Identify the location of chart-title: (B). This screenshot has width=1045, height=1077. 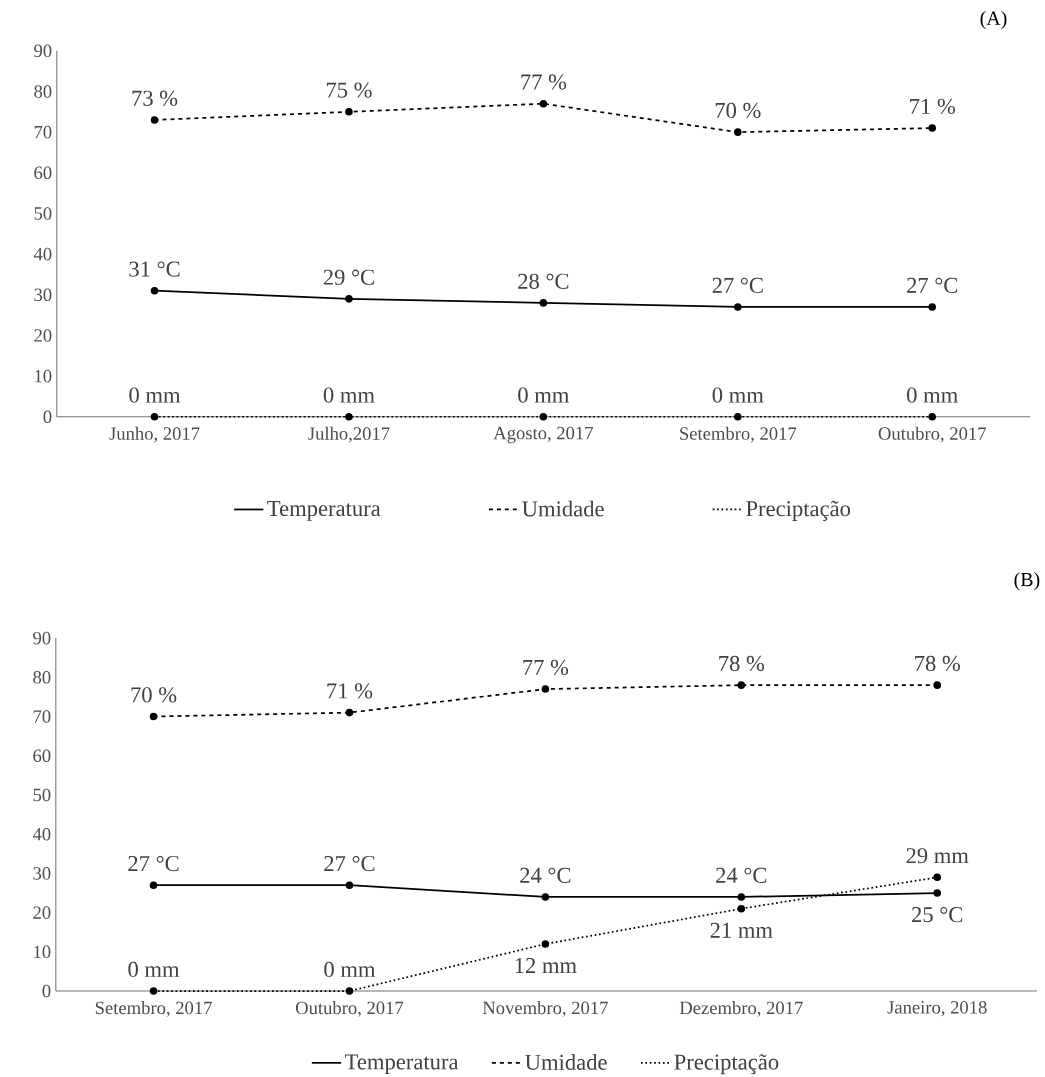
(1027, 581).